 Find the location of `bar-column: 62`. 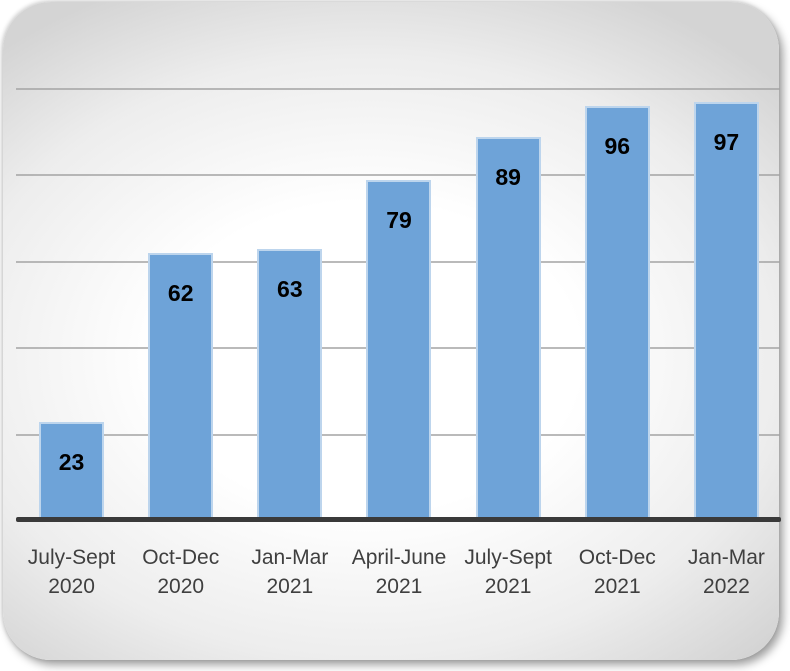

bar-column: 62 is located at coordinates (180, 305).